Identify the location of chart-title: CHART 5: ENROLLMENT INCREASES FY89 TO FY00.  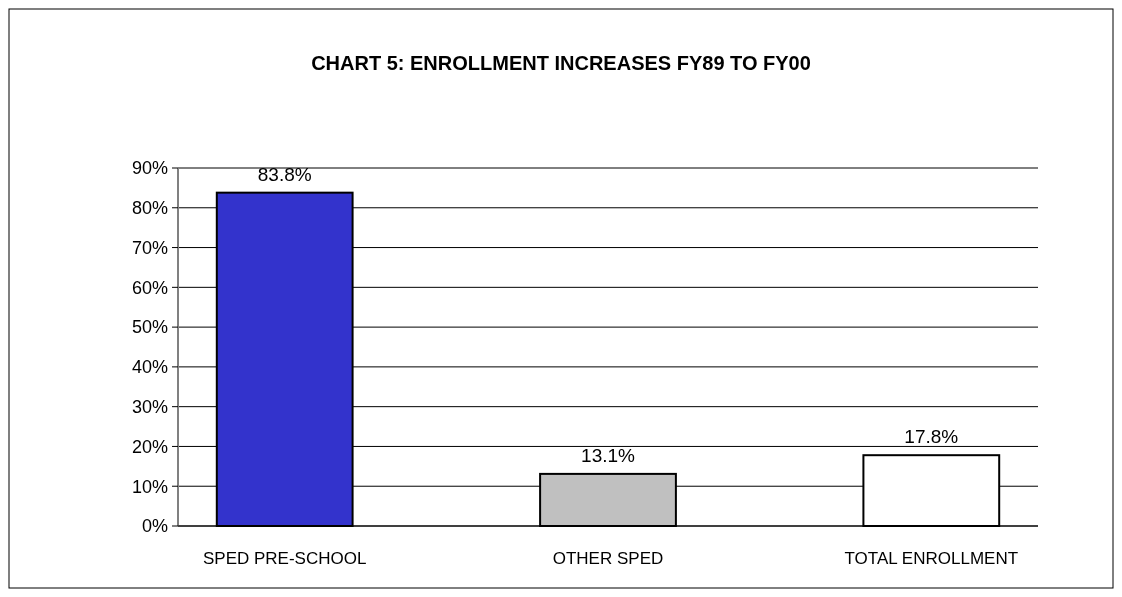
(561, 63).